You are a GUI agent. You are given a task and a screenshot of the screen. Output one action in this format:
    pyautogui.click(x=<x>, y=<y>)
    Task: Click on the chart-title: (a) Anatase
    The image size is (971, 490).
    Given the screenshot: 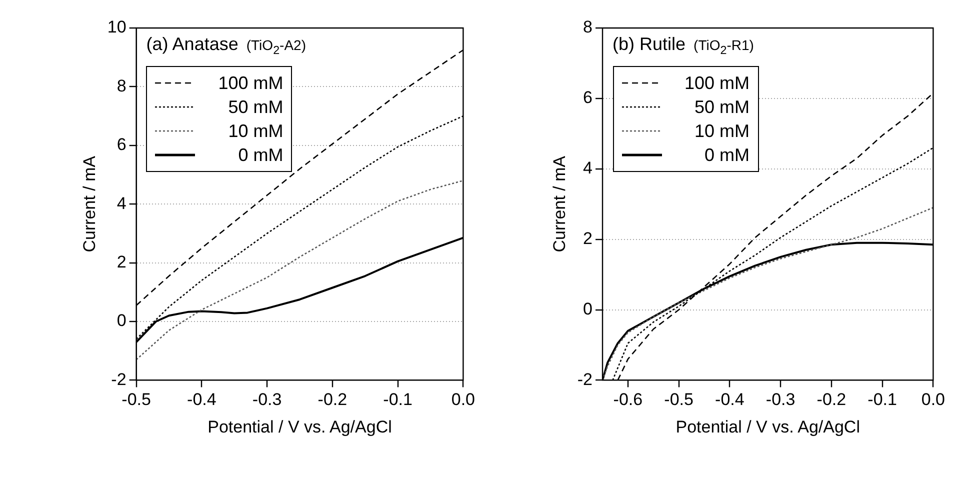 What is the action you would take?
    pyautogui.click(x=192, y=44)
    